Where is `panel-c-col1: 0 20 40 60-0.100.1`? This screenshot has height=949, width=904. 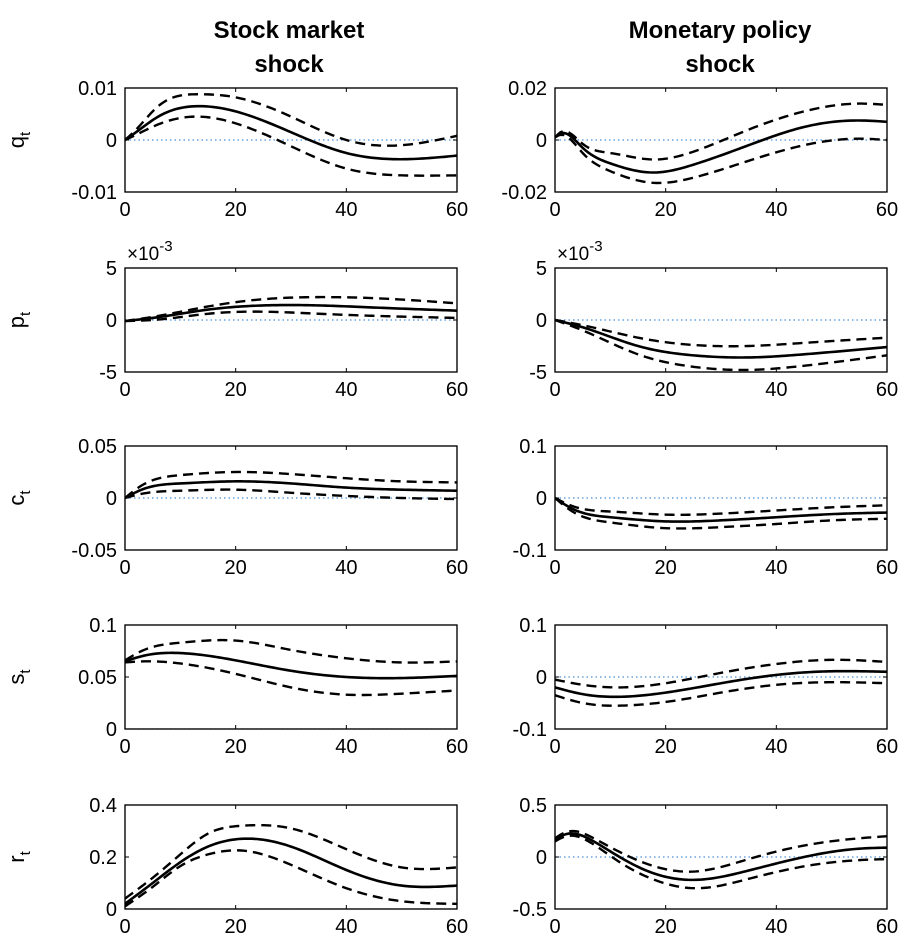
panel-c-col1: 0 20 40 60-0.100.1 is located at coordinates (706, 507).